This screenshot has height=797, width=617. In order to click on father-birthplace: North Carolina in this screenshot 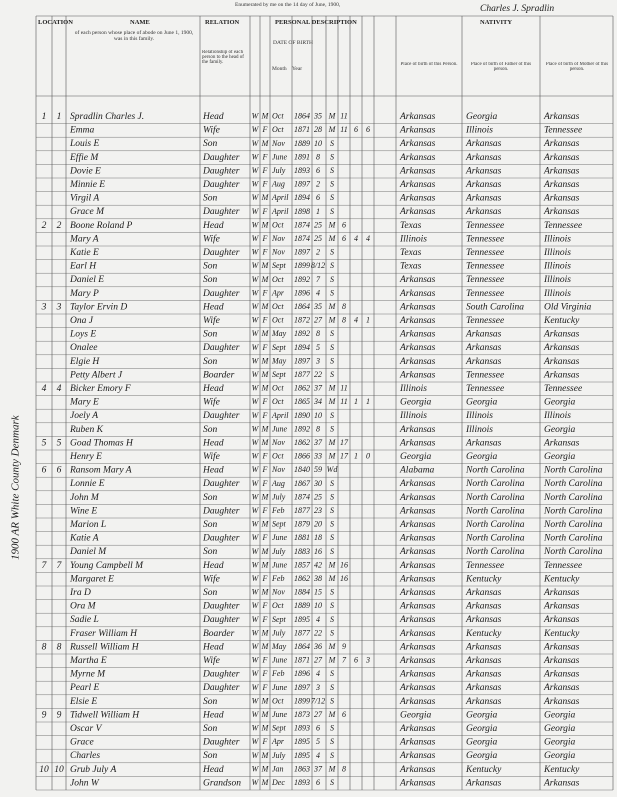, I will do `click(495, 471)`.